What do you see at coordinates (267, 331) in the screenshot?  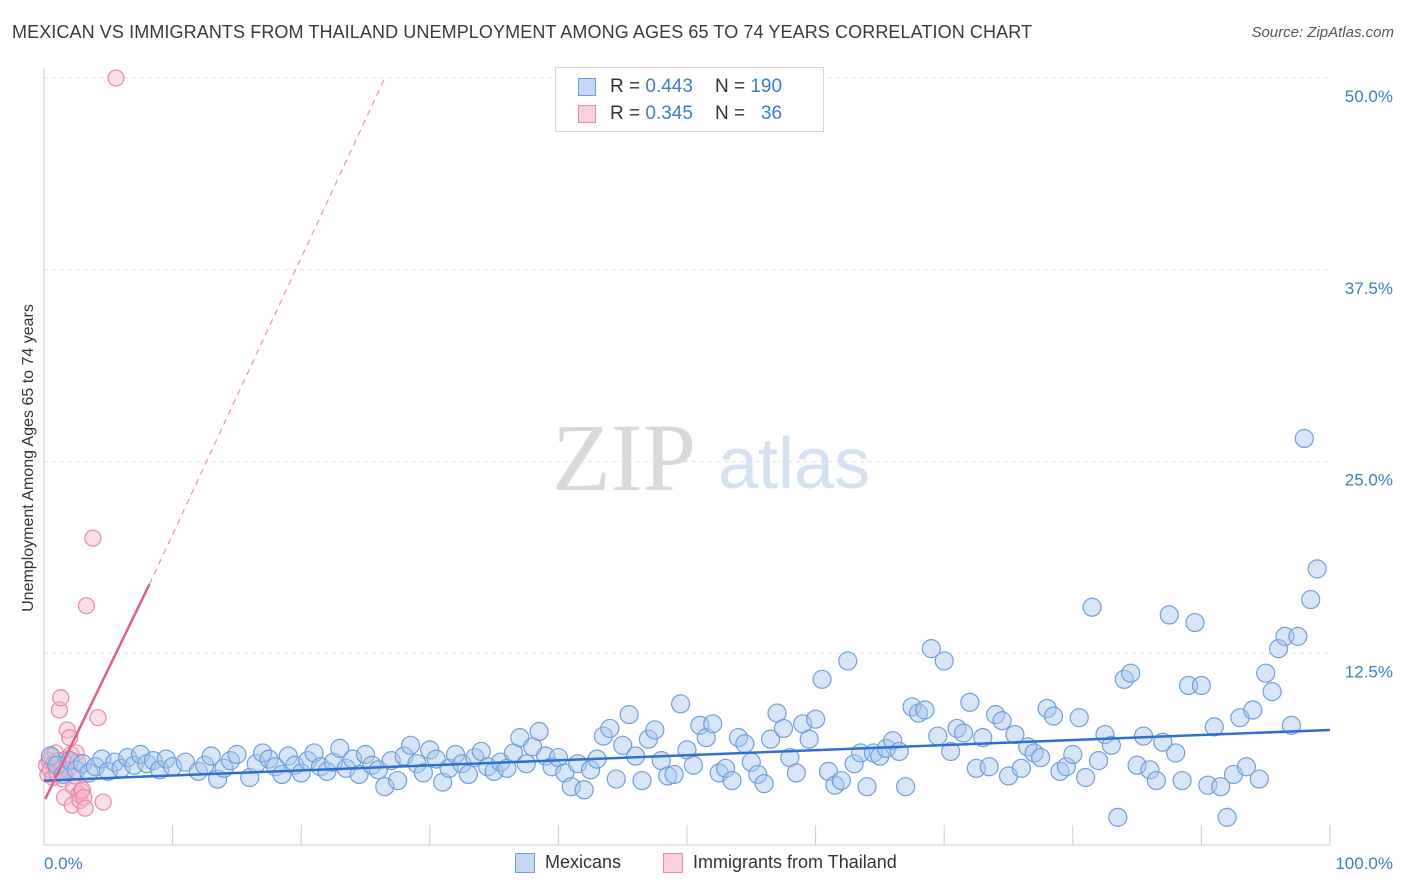 I see `thailand-trend-extension` at bounding box center [267, 331].